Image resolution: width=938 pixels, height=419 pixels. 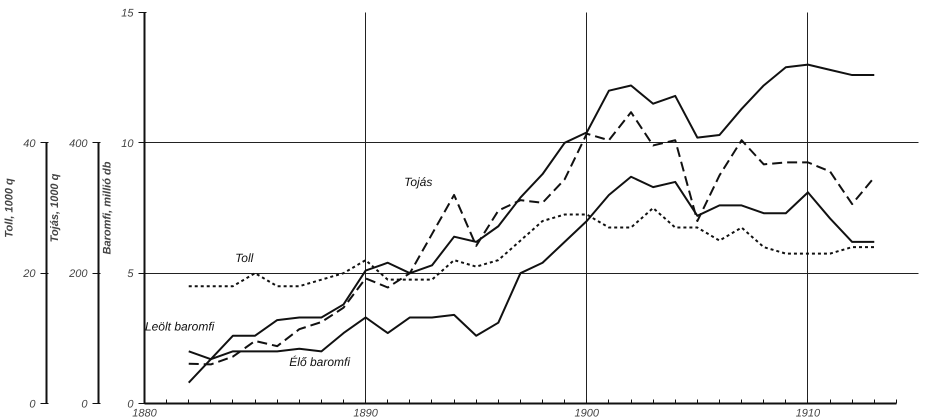 I want to click on y2-axis-title: Toll, 1000 q, so click(x=9, y=208).